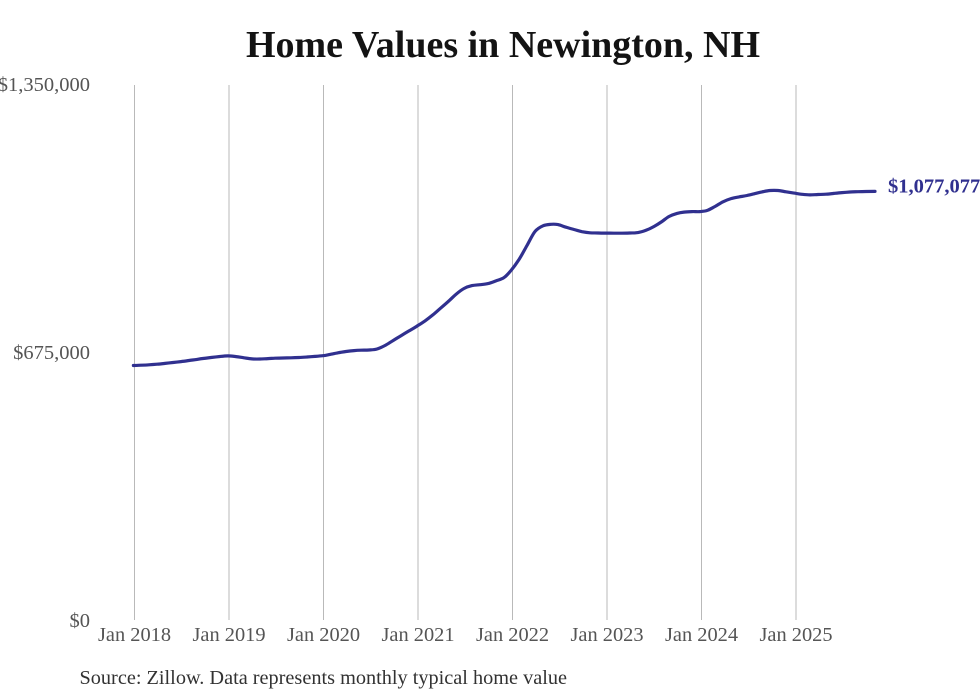  I want to click on svg-text: Jan 2023, so click(606, 635).